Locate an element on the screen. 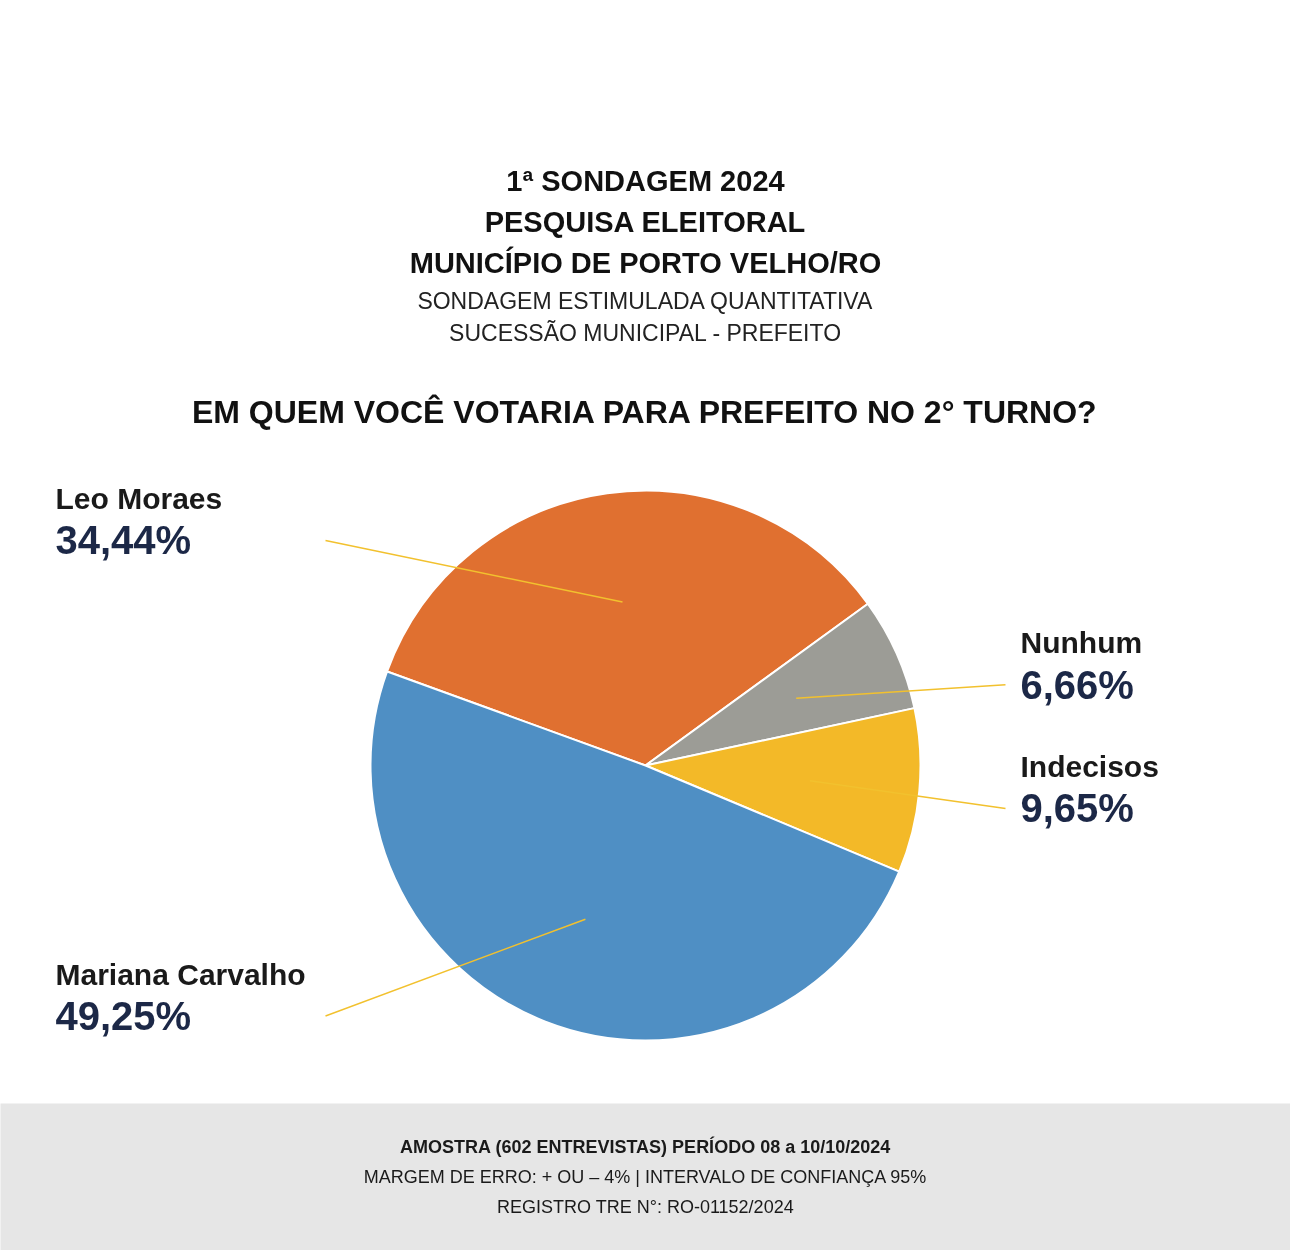 This screenshot has width=1290, height=1253. slice-label: Indecisos is located at coordinates (1089, 766).